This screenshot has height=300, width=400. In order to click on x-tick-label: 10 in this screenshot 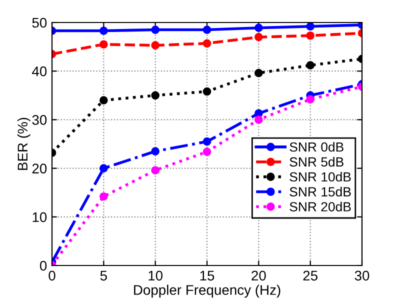, I will do `click(155, 275)`.